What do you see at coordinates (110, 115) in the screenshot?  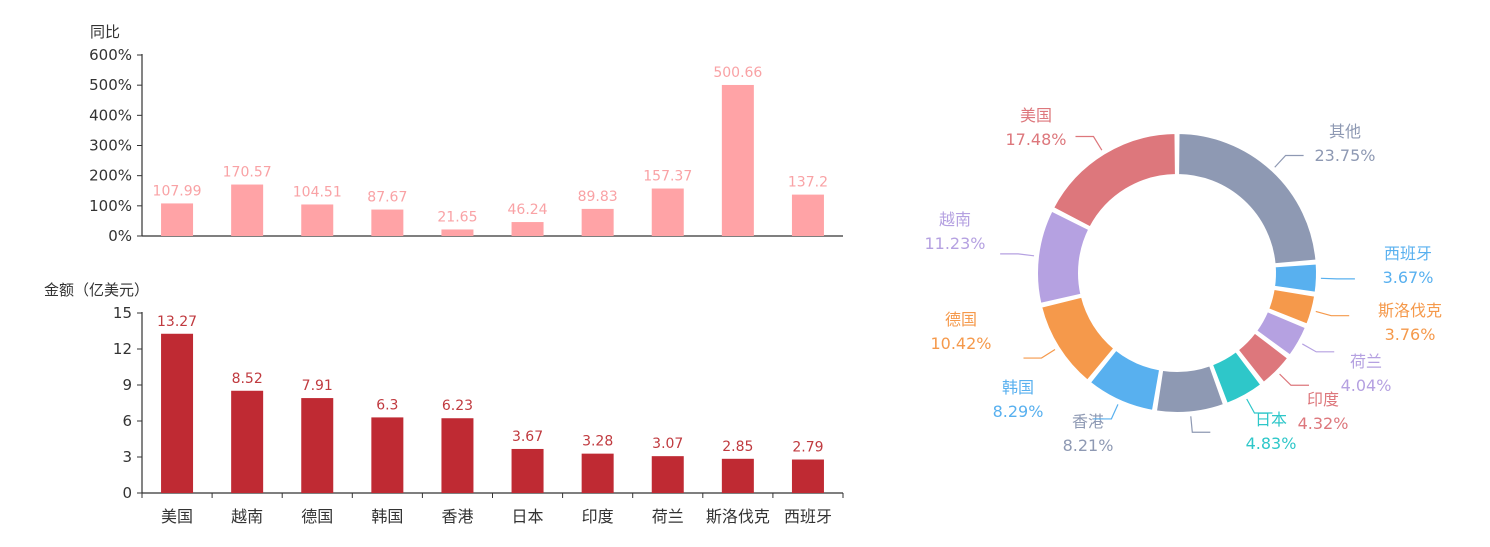 I see `yoy-y-tick-label: 400%` at bounding box center [110, 115].